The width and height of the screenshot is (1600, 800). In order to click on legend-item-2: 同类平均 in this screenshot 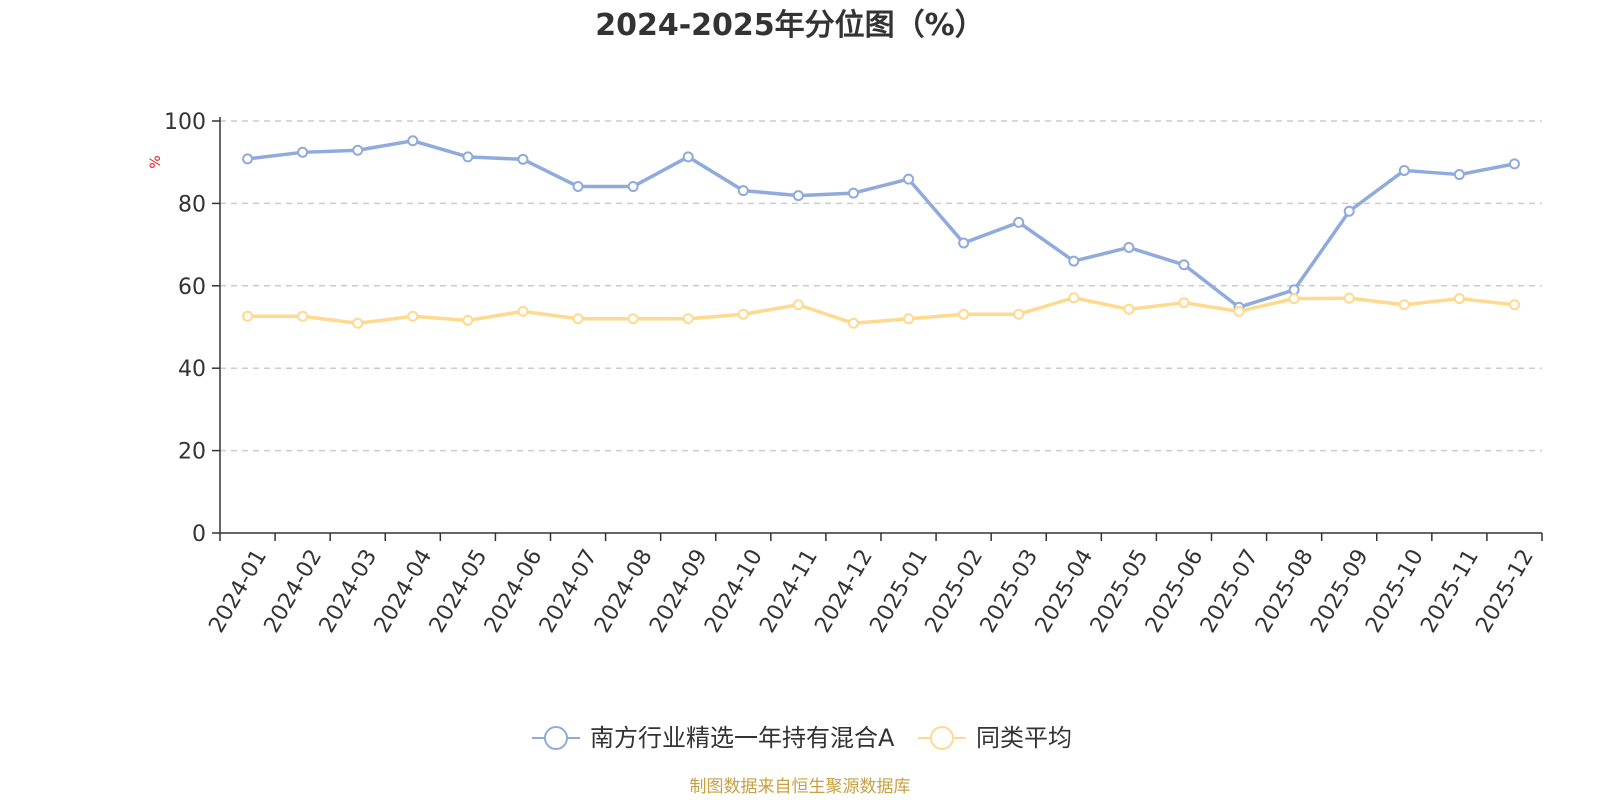, I will do `click(995, 738)`.